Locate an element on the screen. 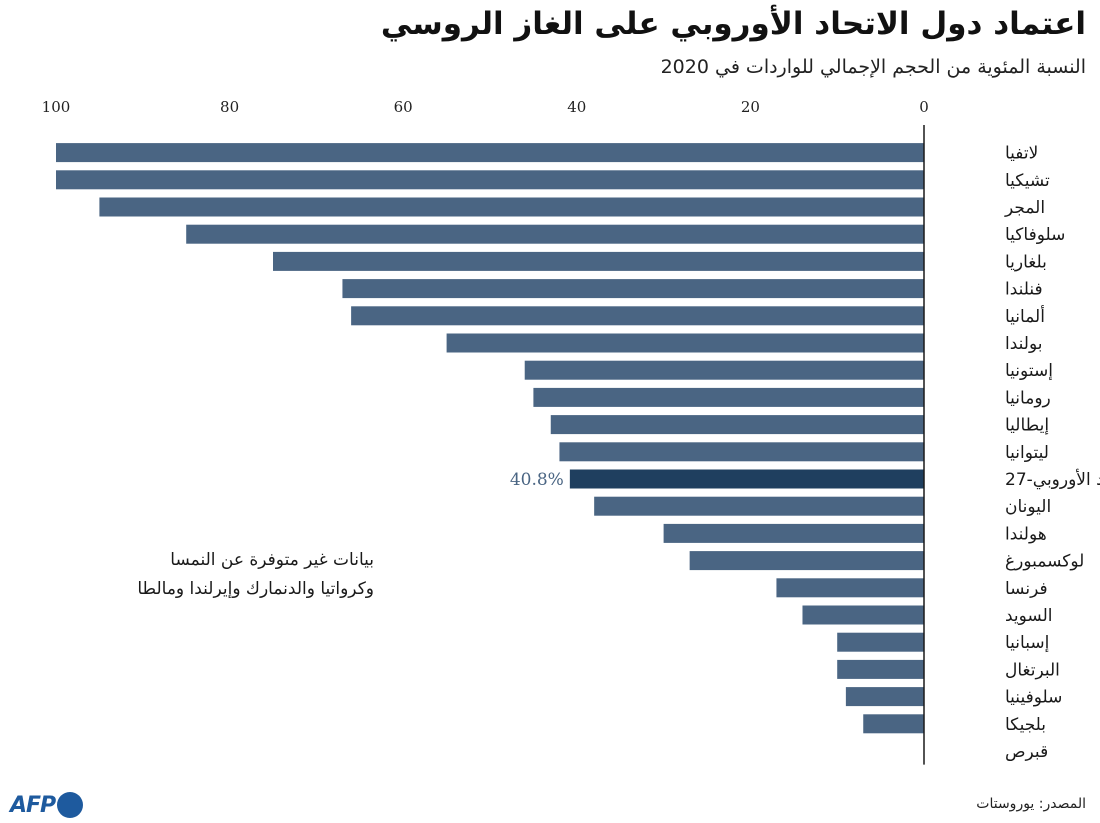 The width and height of the screenshot is (1100, 823). category-label: البرتغال is located at coordinates (1032, 670).